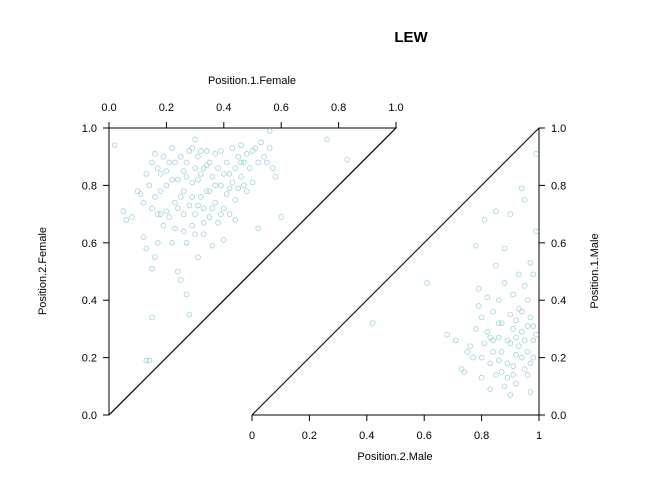  Describe the element at coordinates (558, 416) in the screenshot. I see `male-y-tick-label: 0.0` at that location.